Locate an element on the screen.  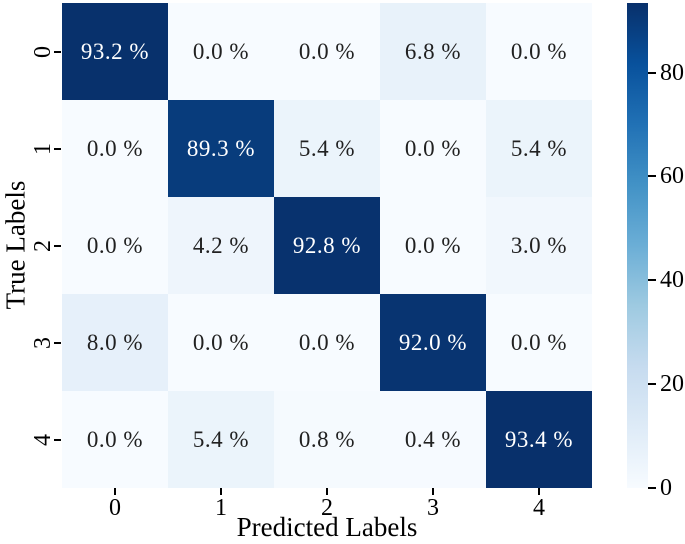
x-tick-label: 2 is located at coordinates (327, 508).